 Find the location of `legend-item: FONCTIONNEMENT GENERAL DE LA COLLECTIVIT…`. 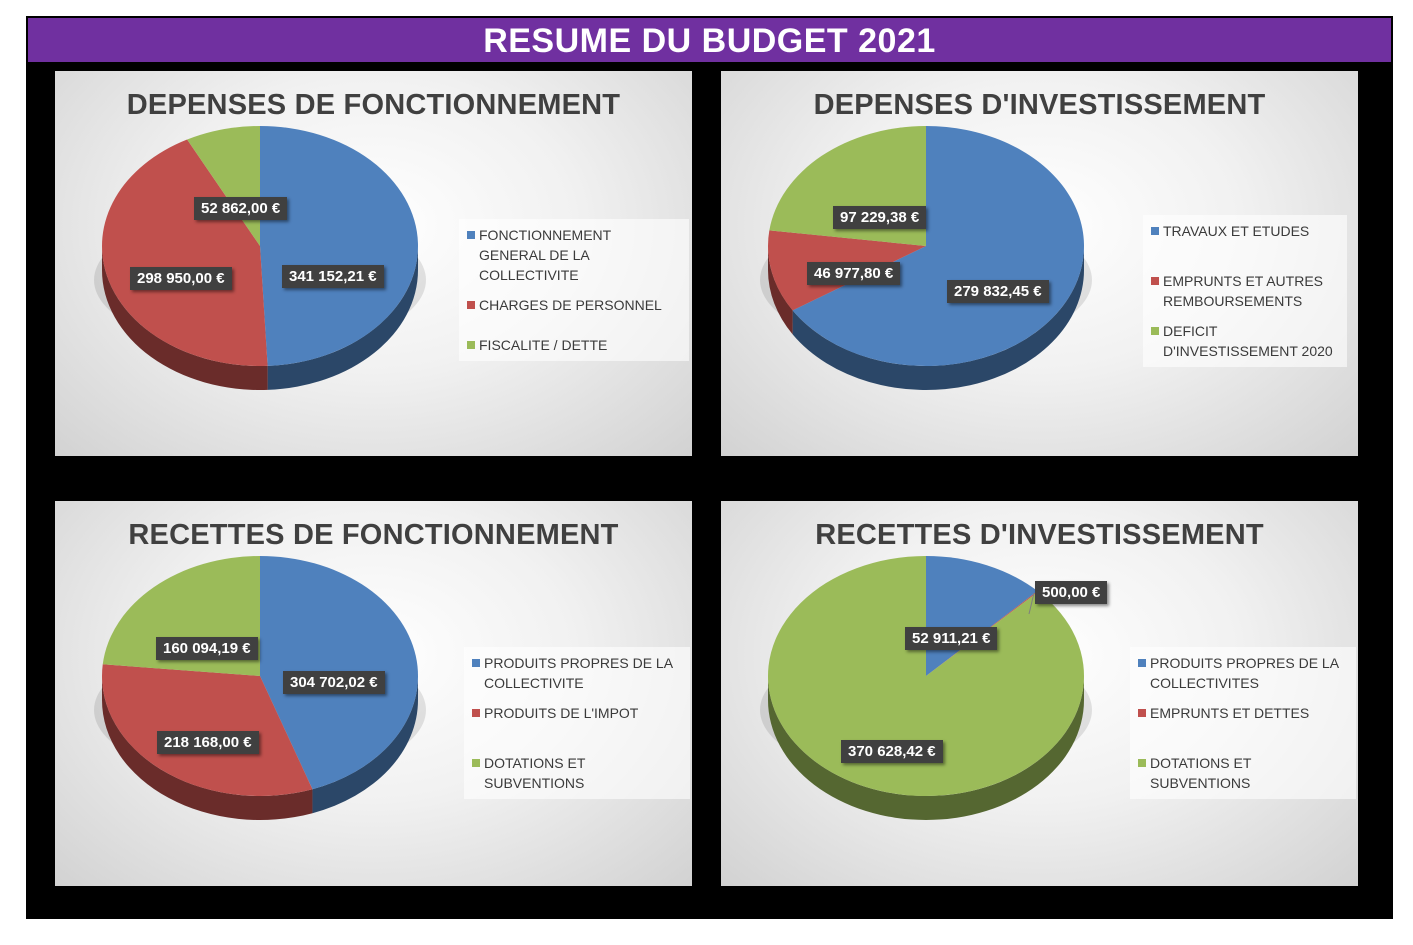

legend-item: FONCTIONNEMENT GENERAL DE LA COLLECTIVIT… is located at coordinates (574, 255).